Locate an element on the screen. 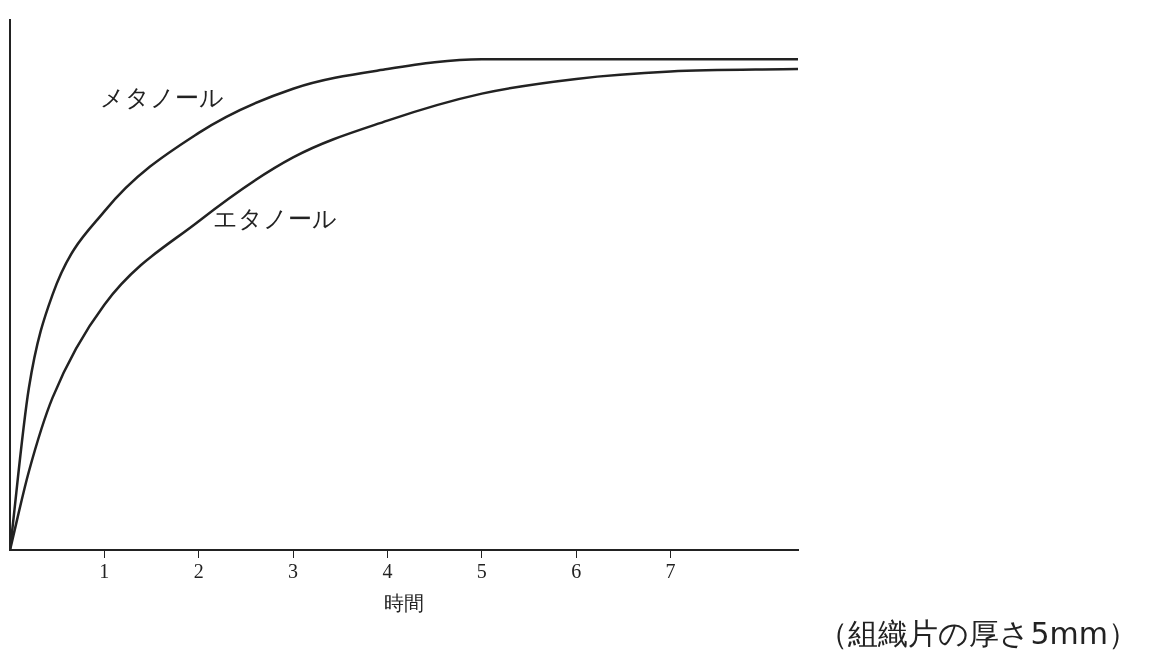 This screenshot has width=1158, height=669. x-tick-label: 5 is located at coordinates (481, 571).